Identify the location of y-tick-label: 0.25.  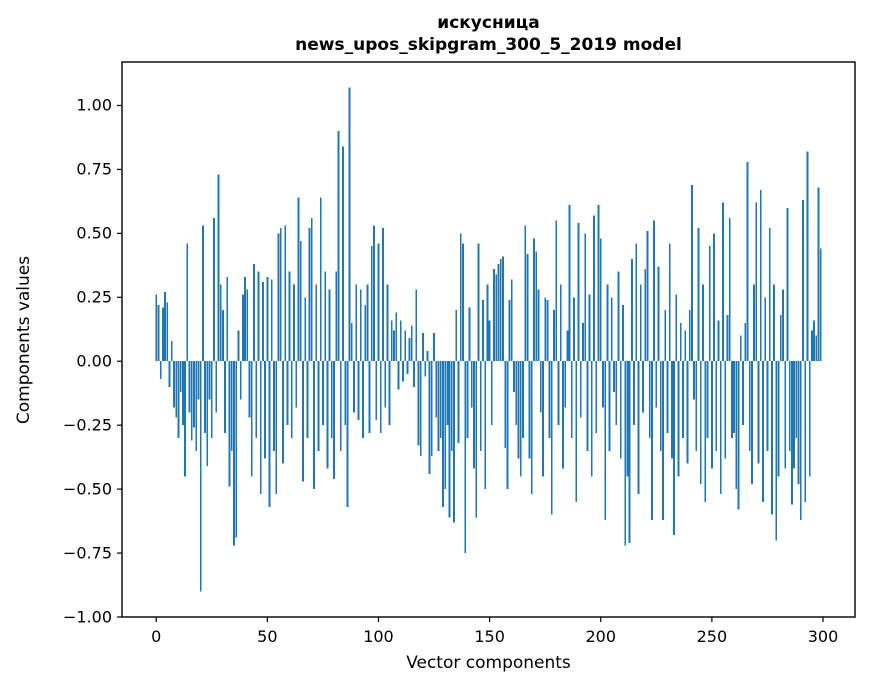
(94, 297).